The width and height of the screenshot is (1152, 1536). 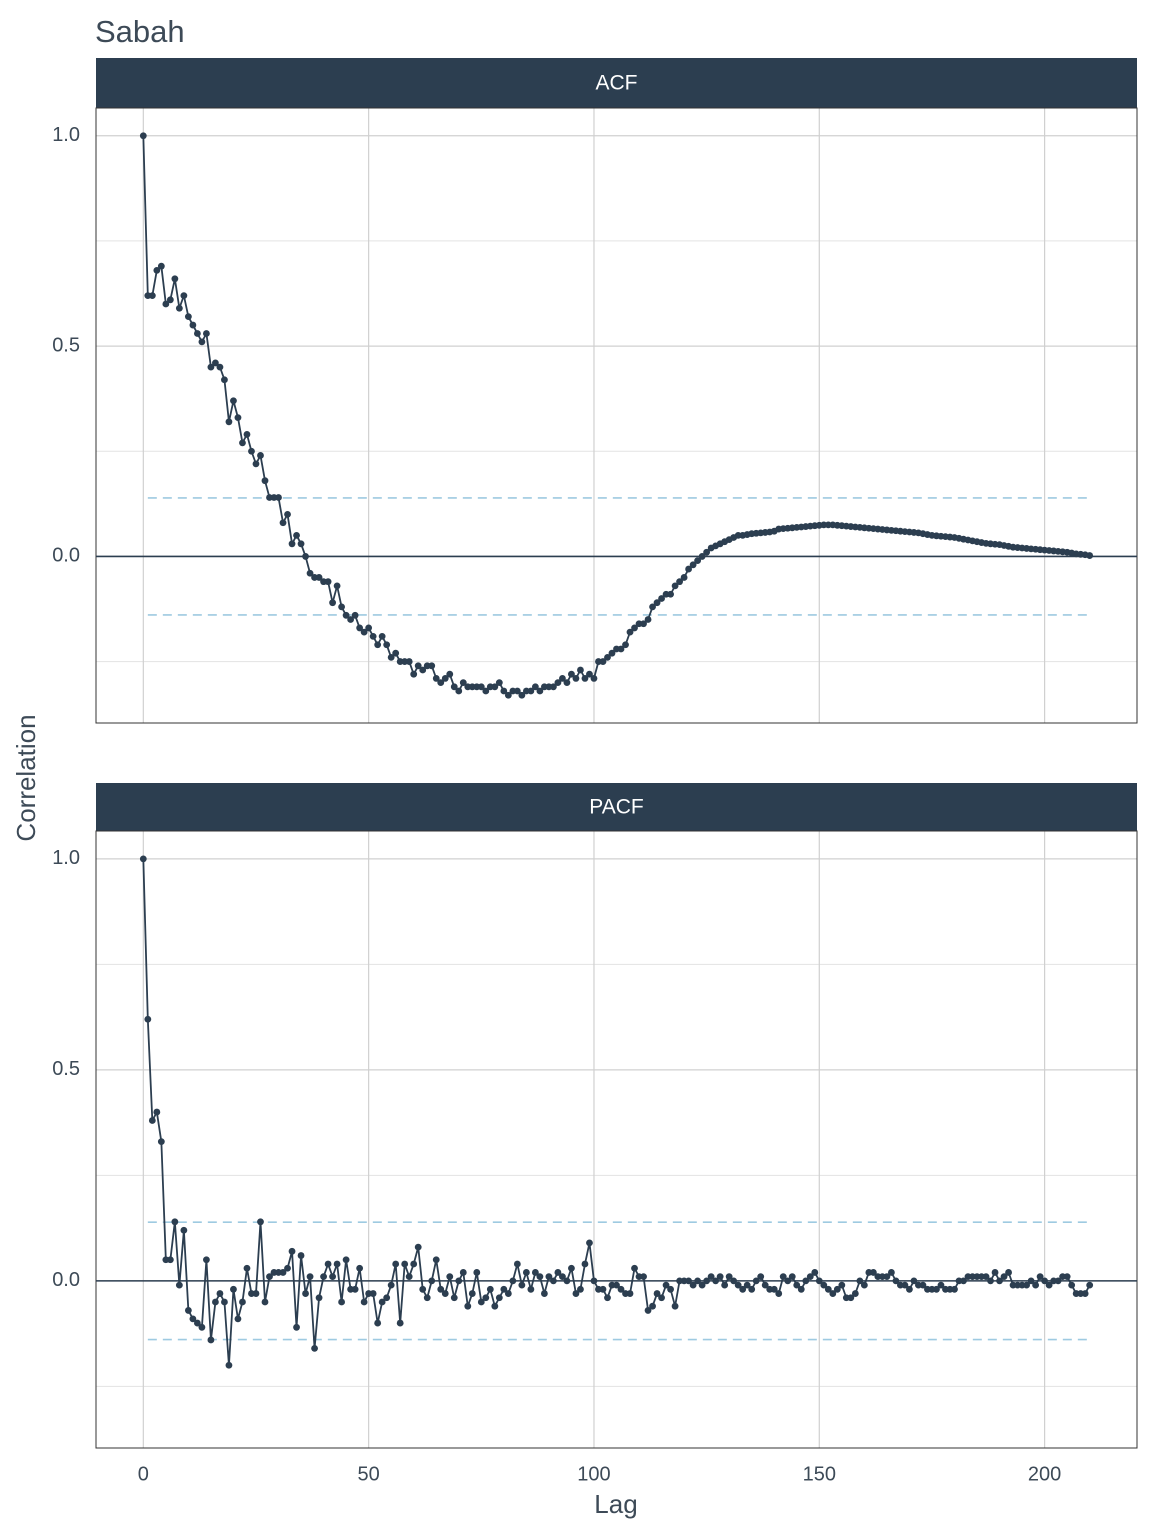 What do you see at coordinates (66, 1280) in the screenshot?
I see `y-tick-label: 0.0` at bounding box center [66, 1280].